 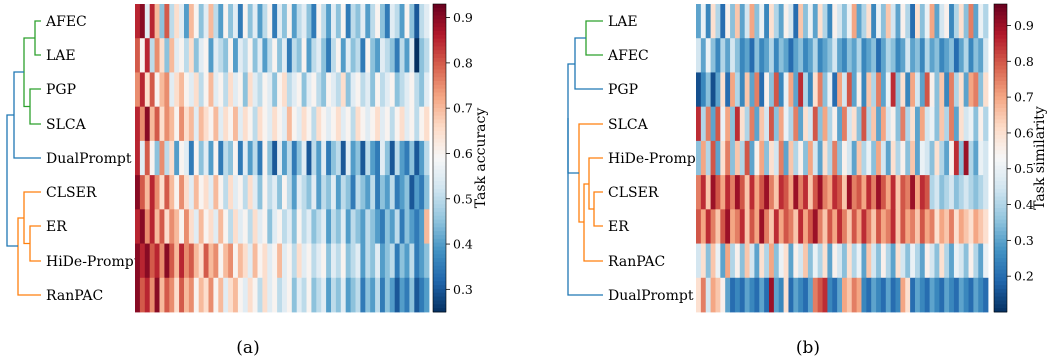 What do you see at coordinates (651, 296) in the screenshot?
I see `row-label-dualprompt: DualPrompt` at bounding box center [651, 296].